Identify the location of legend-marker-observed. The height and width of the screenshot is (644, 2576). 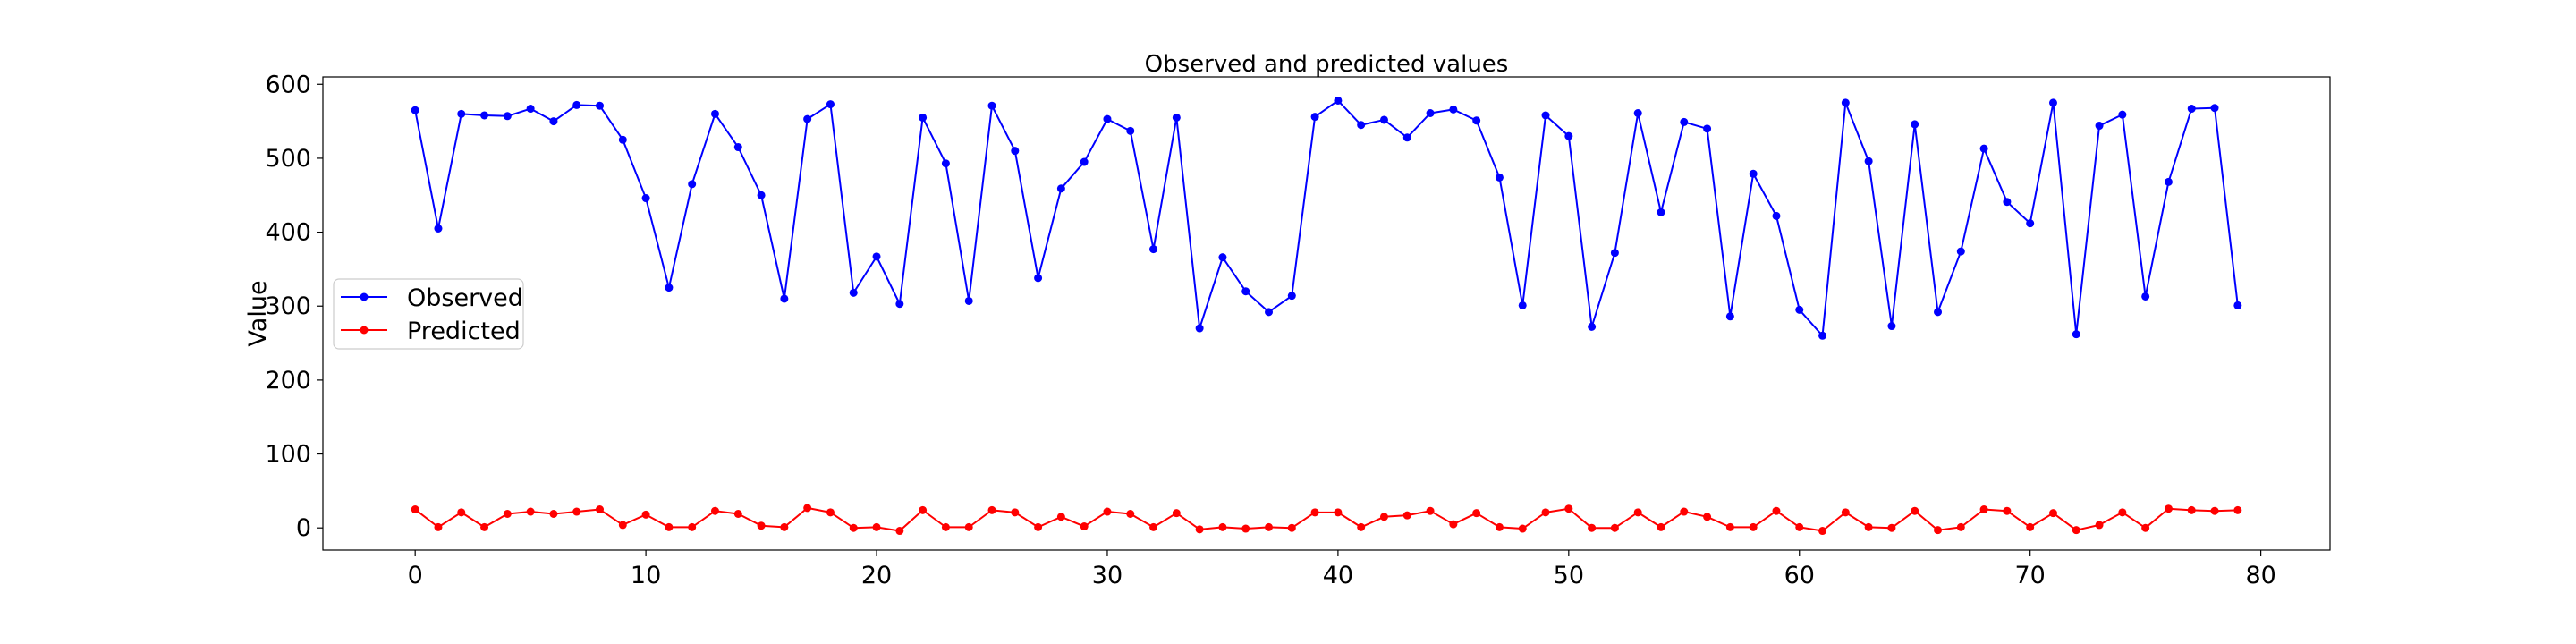
(364, 296).